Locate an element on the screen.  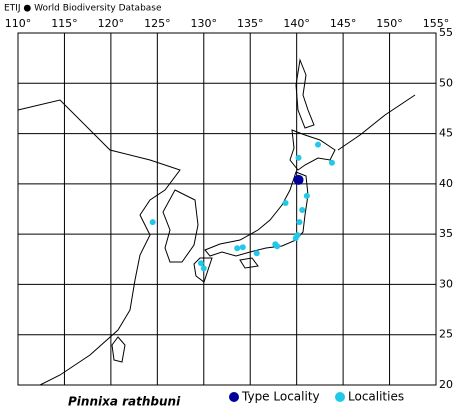
species-name: Pinnixa rathbuni is located at coordinates (124, 402).